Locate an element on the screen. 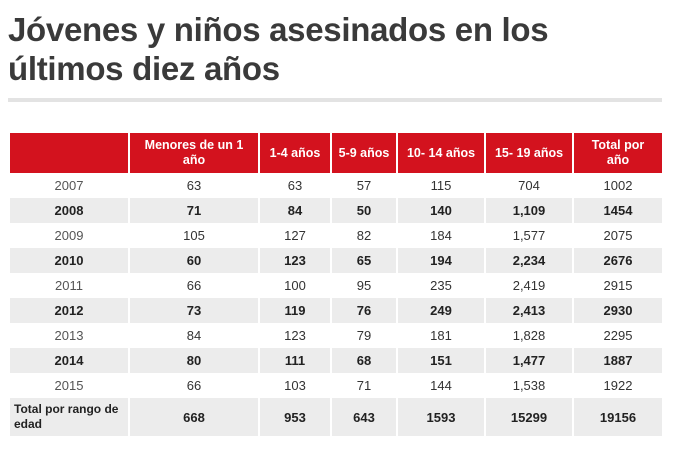 This screenshot has height=459, width=685. title-divider is located at coordinates (335, 100).